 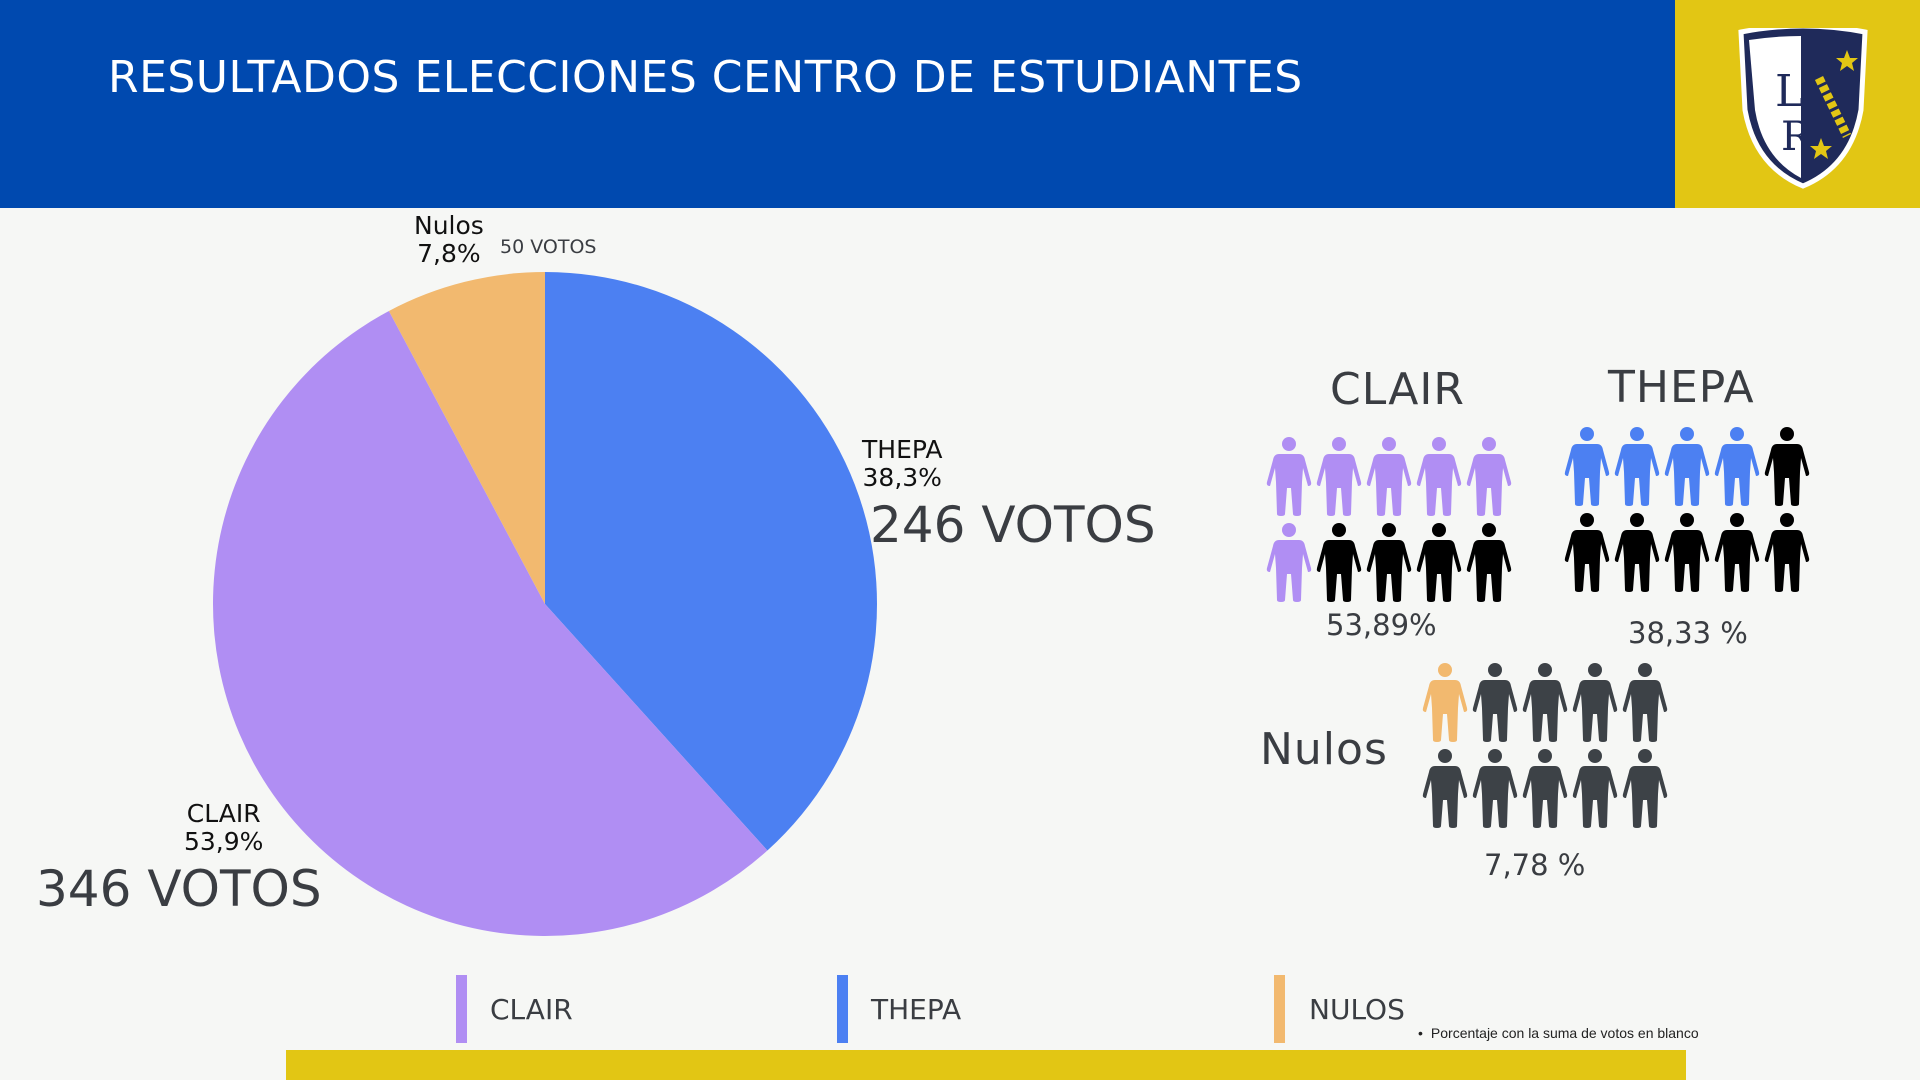 What do you see at coordinates (1681, 387) in the screenshot?
I see `thepa-group-title: THEPA` at bounding box center [1681, 387].